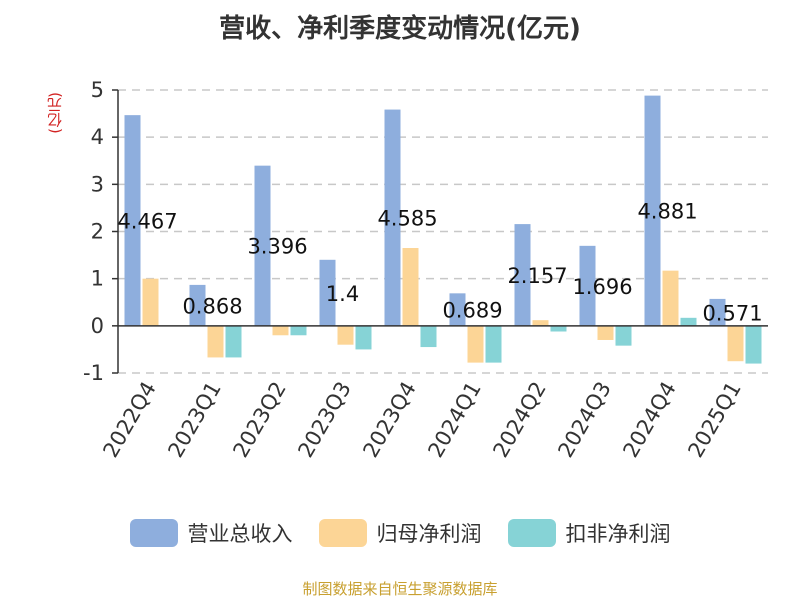 The height and width of the screenshot is (600, 800). Describe the element at coordinates (407, 219) in the screenshot. I see `data-label: 4.585` at that location.